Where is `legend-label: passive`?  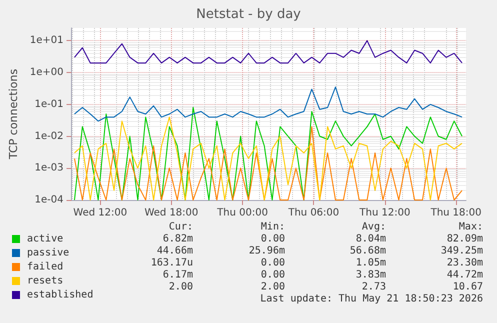
legend-label: passive is located at coordinates (48, 253).